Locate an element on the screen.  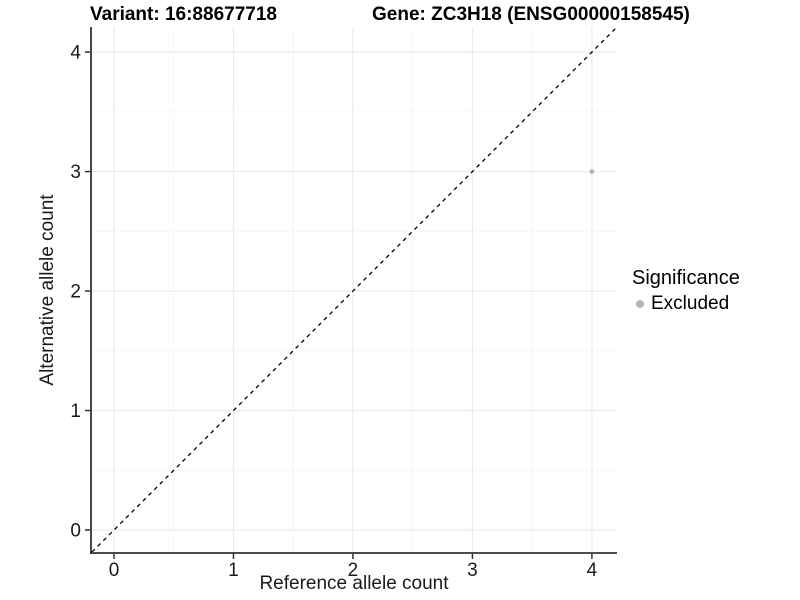
x-tick-label: 0 is located at coordinates (114, 570).